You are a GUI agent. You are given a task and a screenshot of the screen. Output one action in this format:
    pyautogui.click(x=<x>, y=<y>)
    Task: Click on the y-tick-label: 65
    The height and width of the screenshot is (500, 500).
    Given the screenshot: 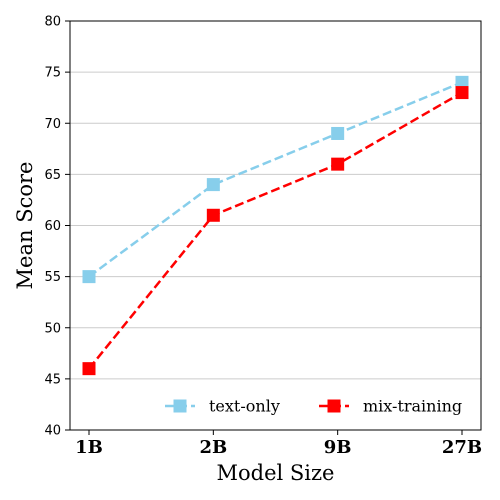 What is the action you would take?
    pyautogui.click(x=52, y=175)
    